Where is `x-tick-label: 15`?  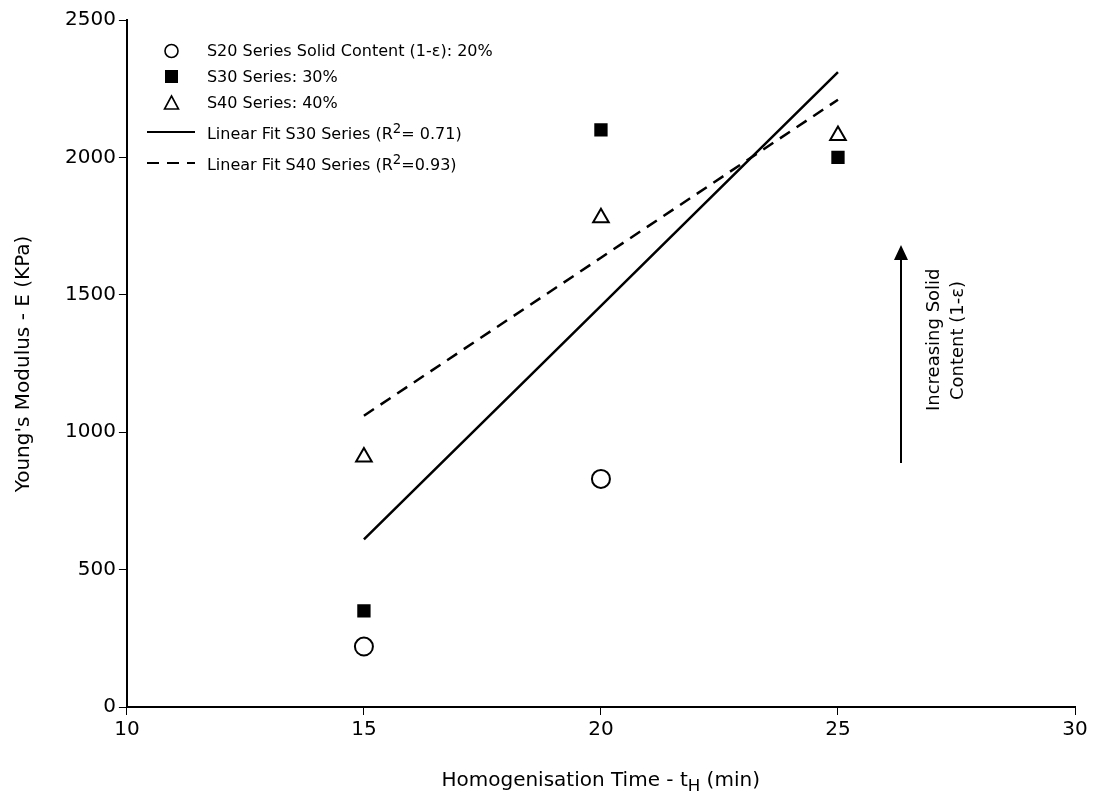 x-tick-label: 15 is located at coordinates (364, 728).